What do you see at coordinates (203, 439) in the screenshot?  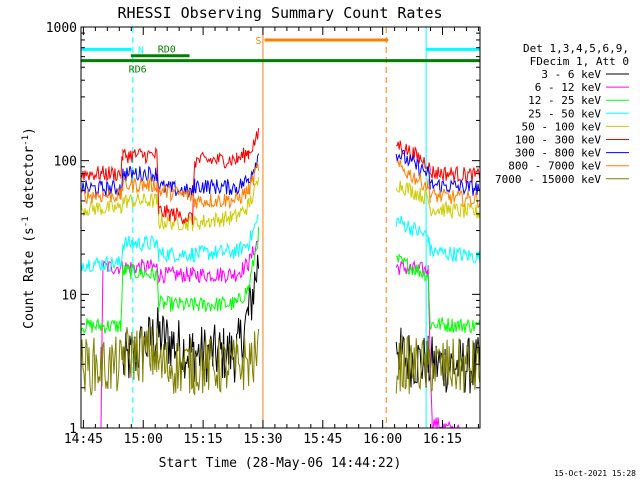 I see `x-tick-label: 15:15` at bounding box center [203, 439].